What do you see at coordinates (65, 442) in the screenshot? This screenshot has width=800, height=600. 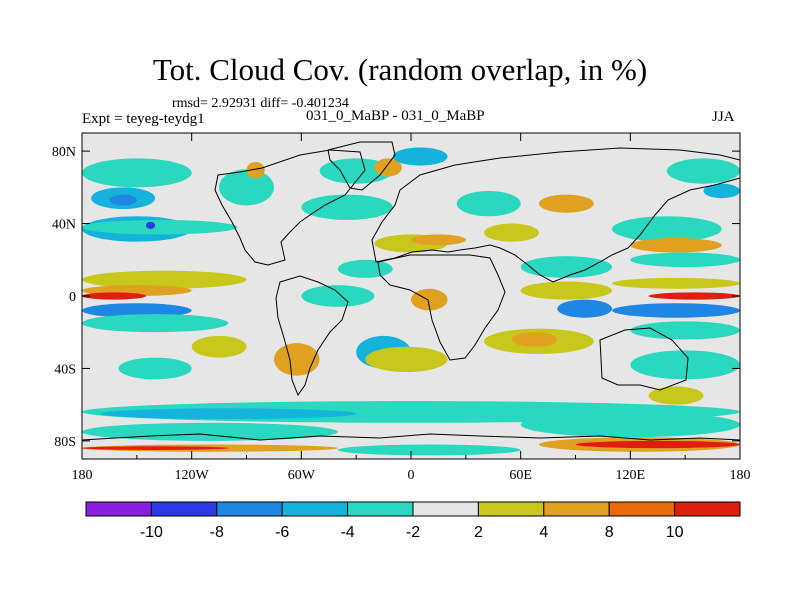 I see `y-tick-label-4: 80S` at bounding box center [65, 442].